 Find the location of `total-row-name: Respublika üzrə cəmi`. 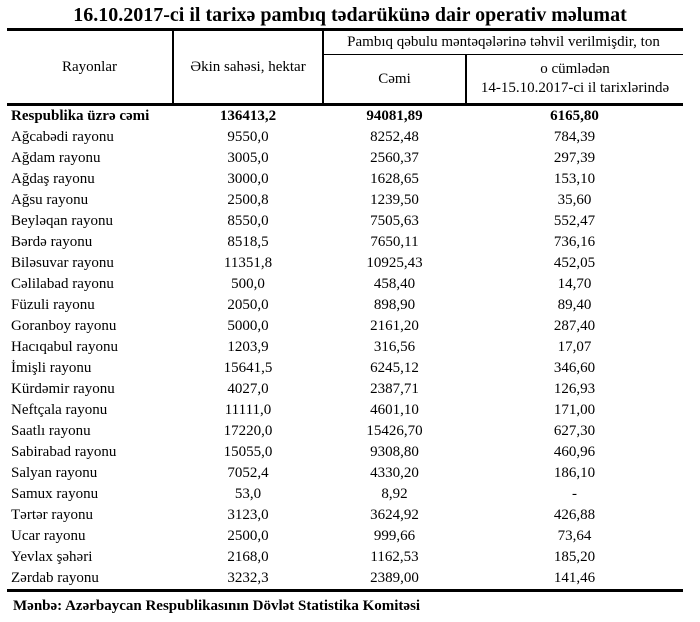

total-row-name: Respublika üzrə cəmi is located at coordinates (80, 116).